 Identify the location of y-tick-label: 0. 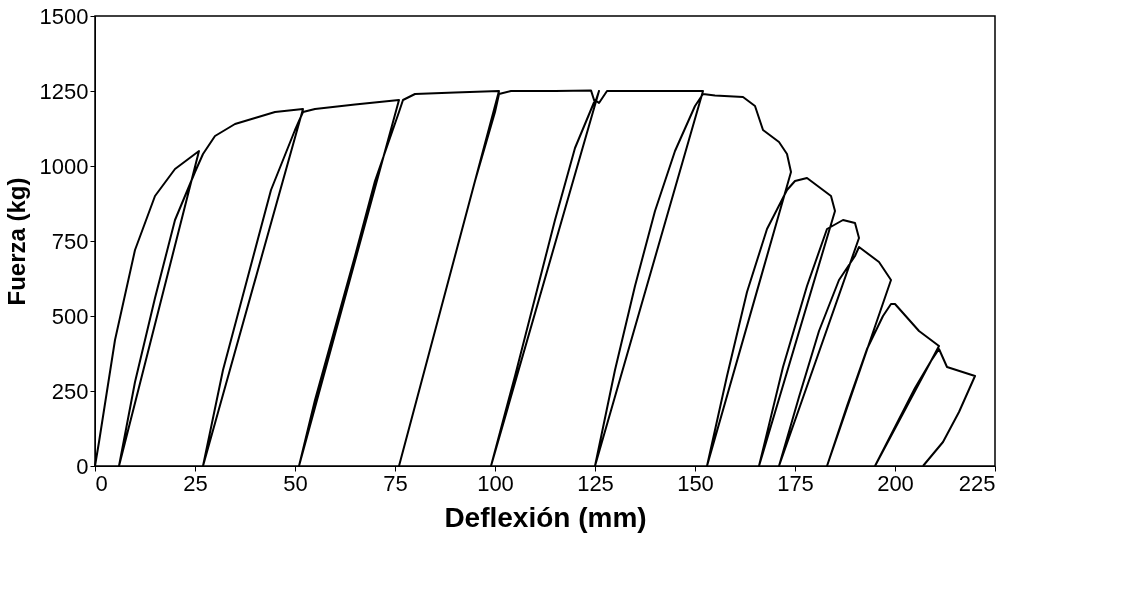
(82, 466).